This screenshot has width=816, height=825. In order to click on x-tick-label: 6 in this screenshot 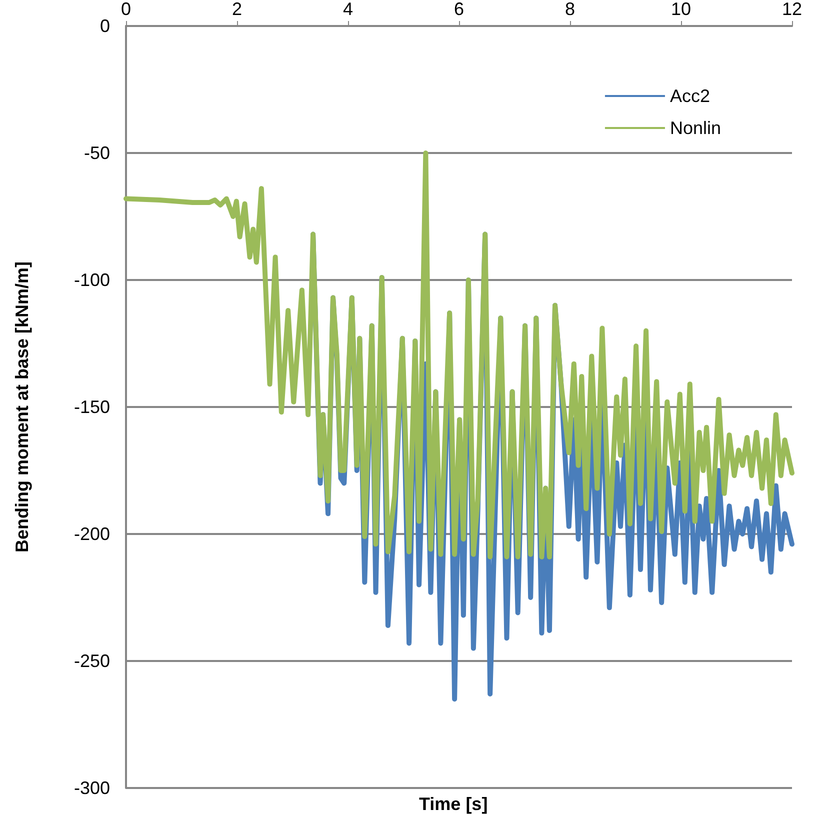, I will do `click(459, 9)`.